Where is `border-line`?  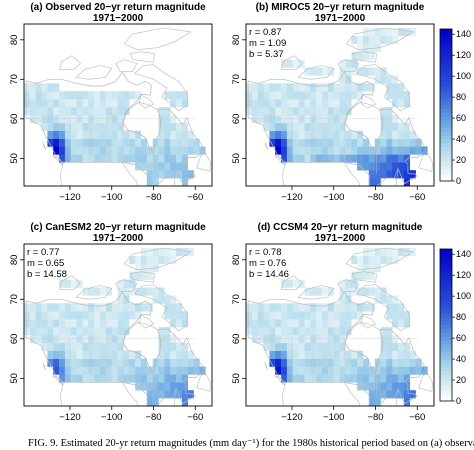 border-line is located at coordinates (351, 394).